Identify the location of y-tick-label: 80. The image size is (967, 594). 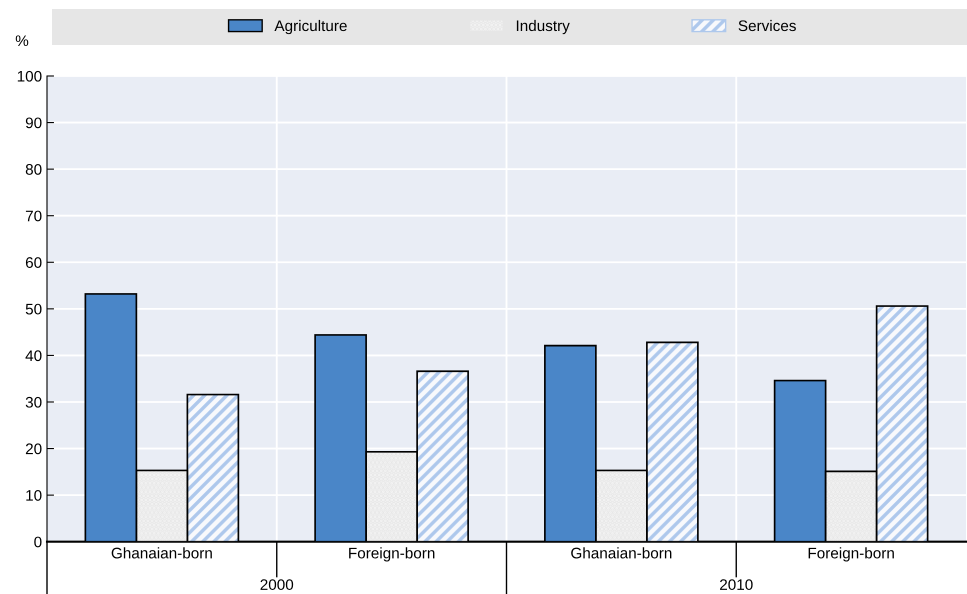
(34, 169).